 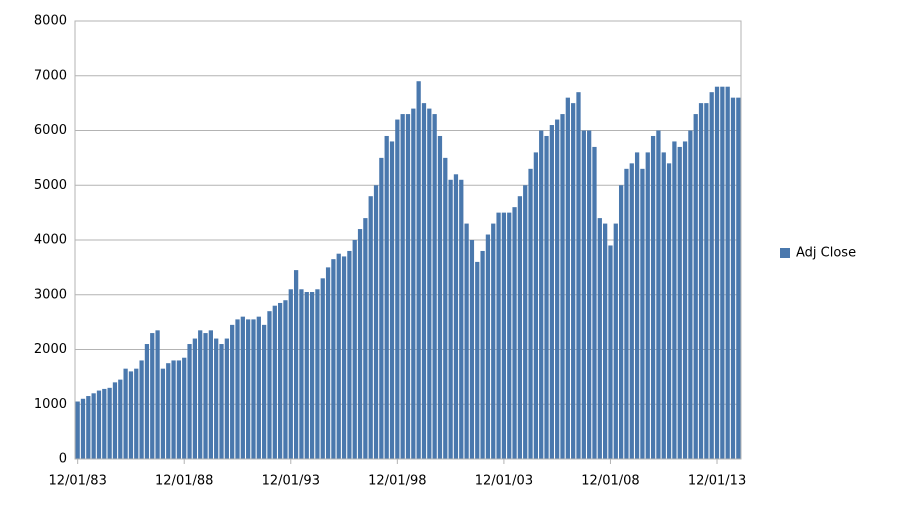 I want to click on legend-swatch, so click(x=785, y=253).